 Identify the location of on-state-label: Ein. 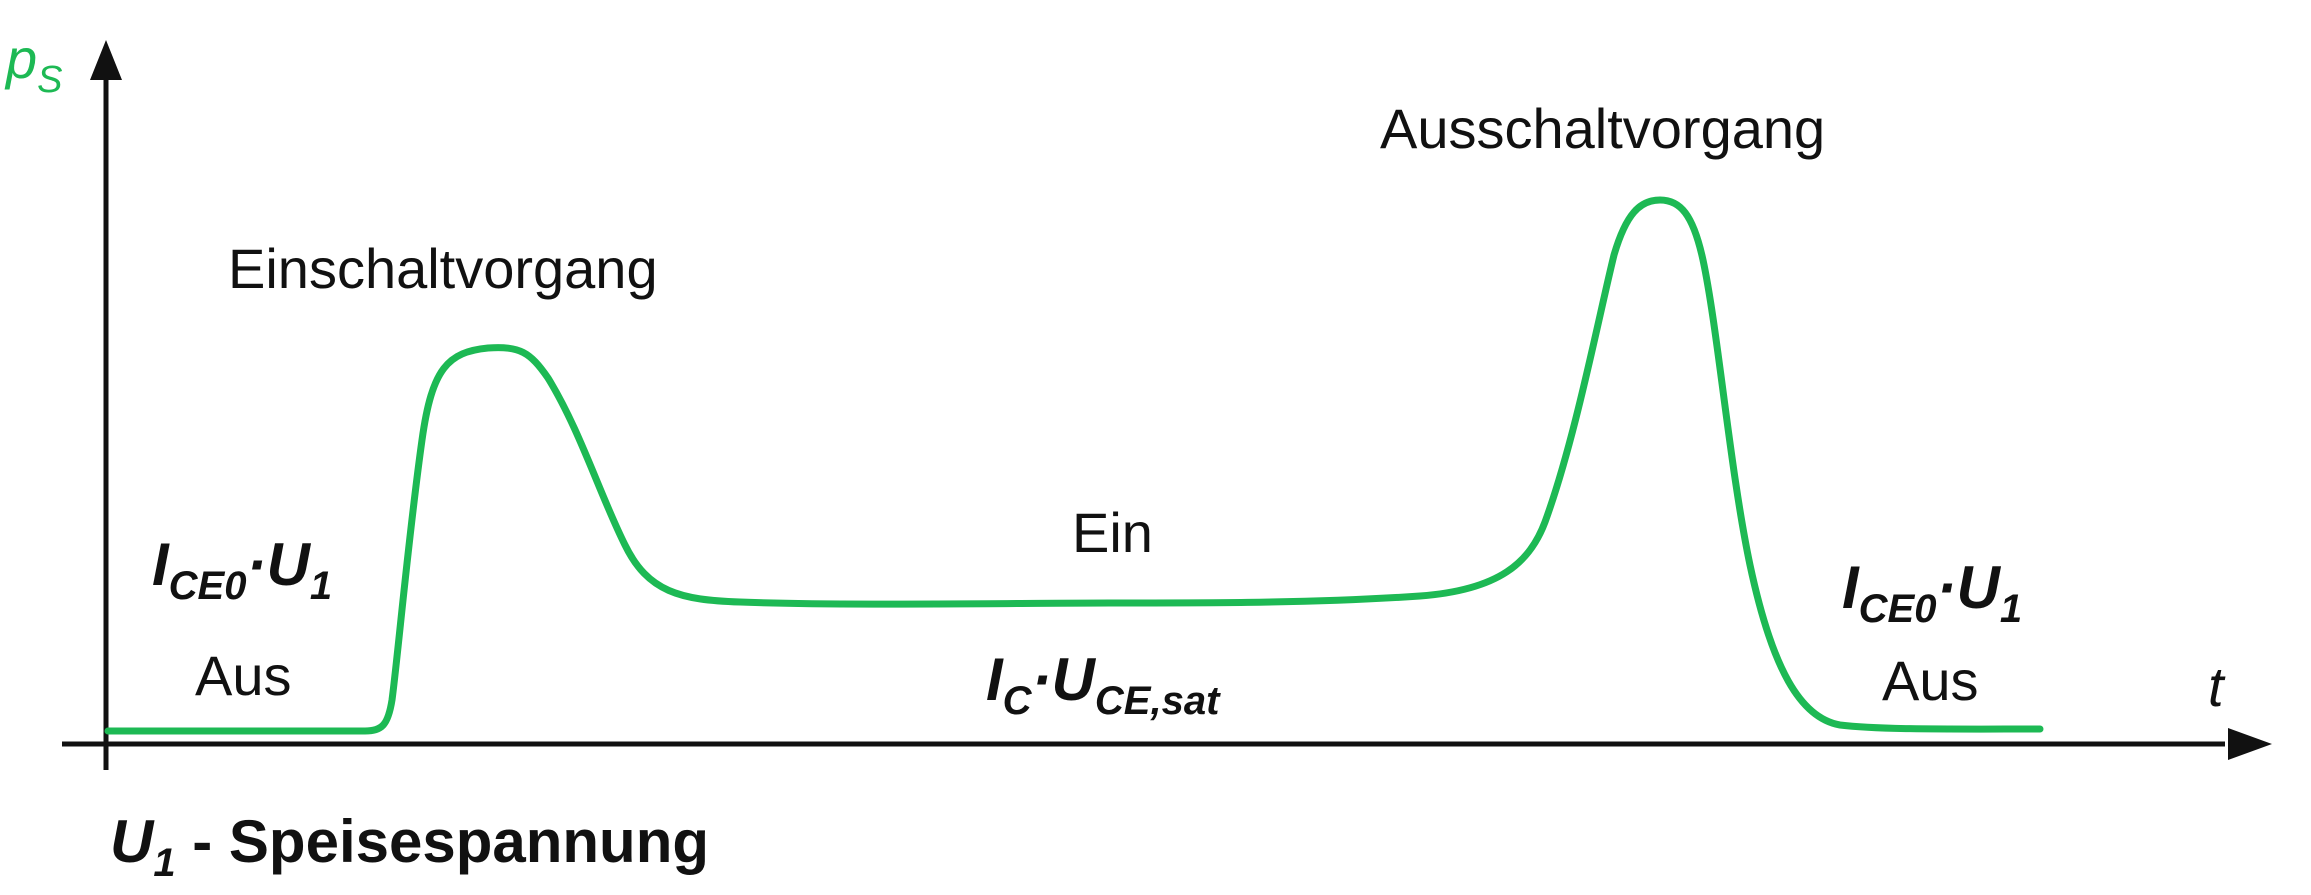
(1112, 532).